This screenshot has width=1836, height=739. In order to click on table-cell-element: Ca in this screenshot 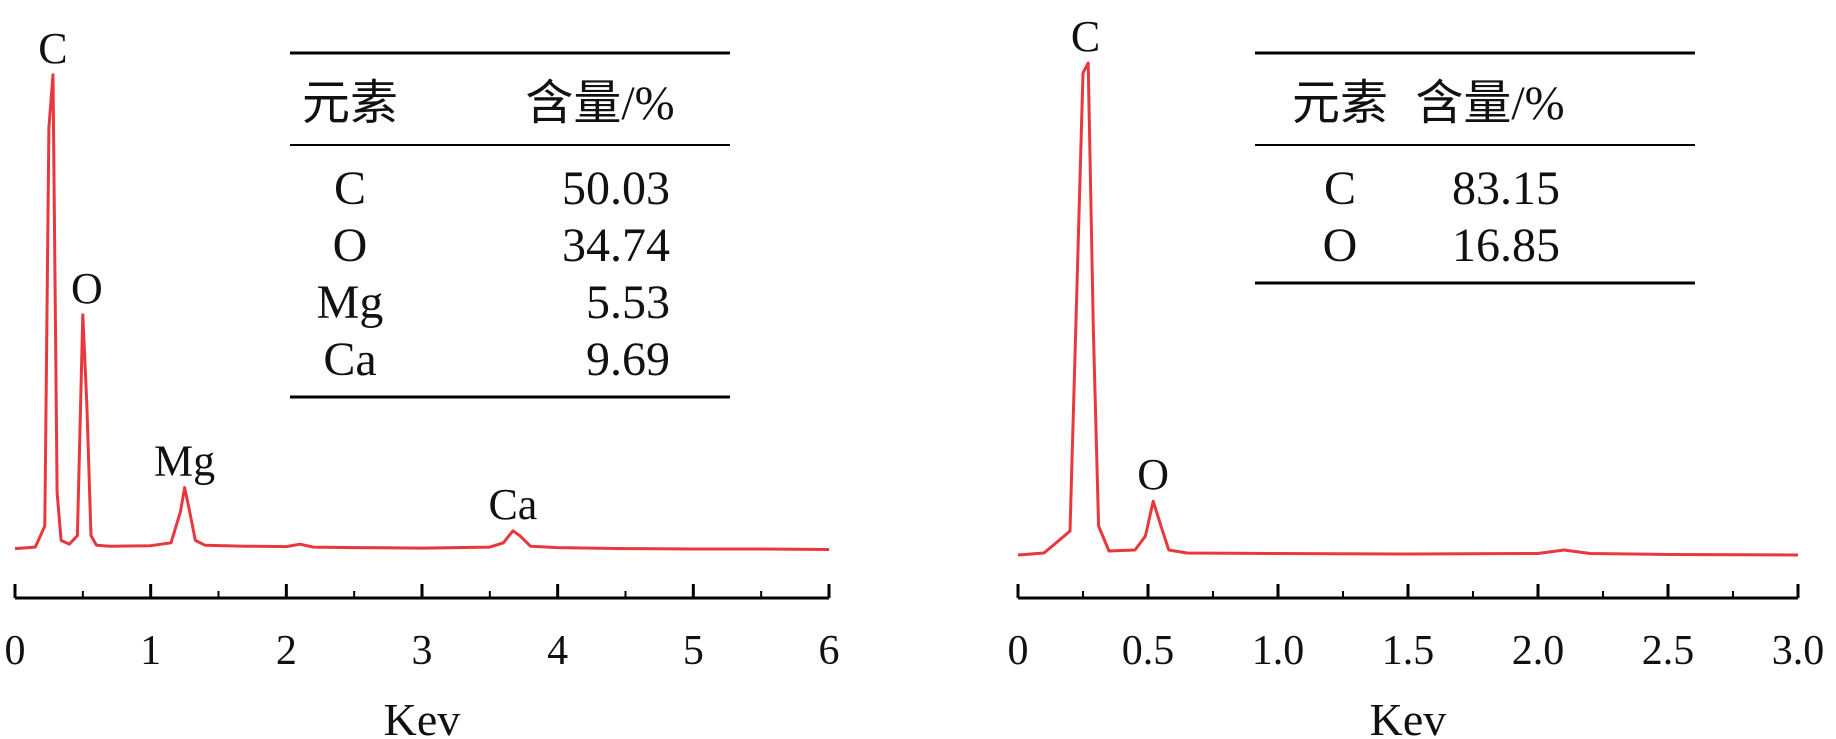, I will do `click(349, 359)`.